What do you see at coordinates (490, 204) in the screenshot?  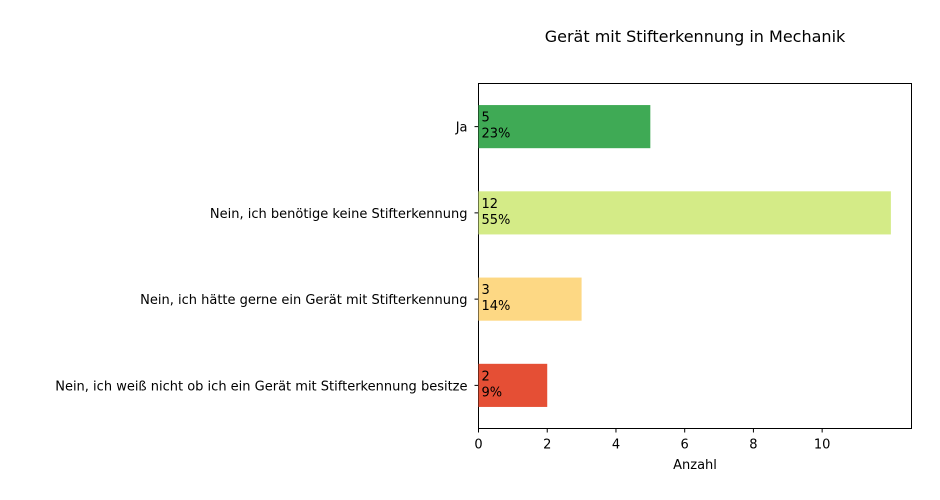 I see `bar-count-label: 12` at bounding box center [490, 204].